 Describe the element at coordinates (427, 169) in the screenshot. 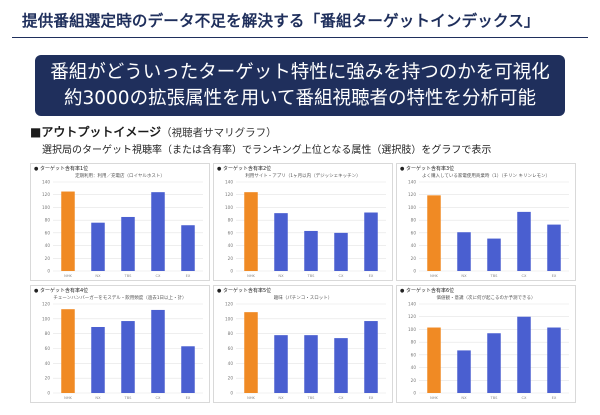

I see `chart-title: ● ターゲット含有率3位` at that location.